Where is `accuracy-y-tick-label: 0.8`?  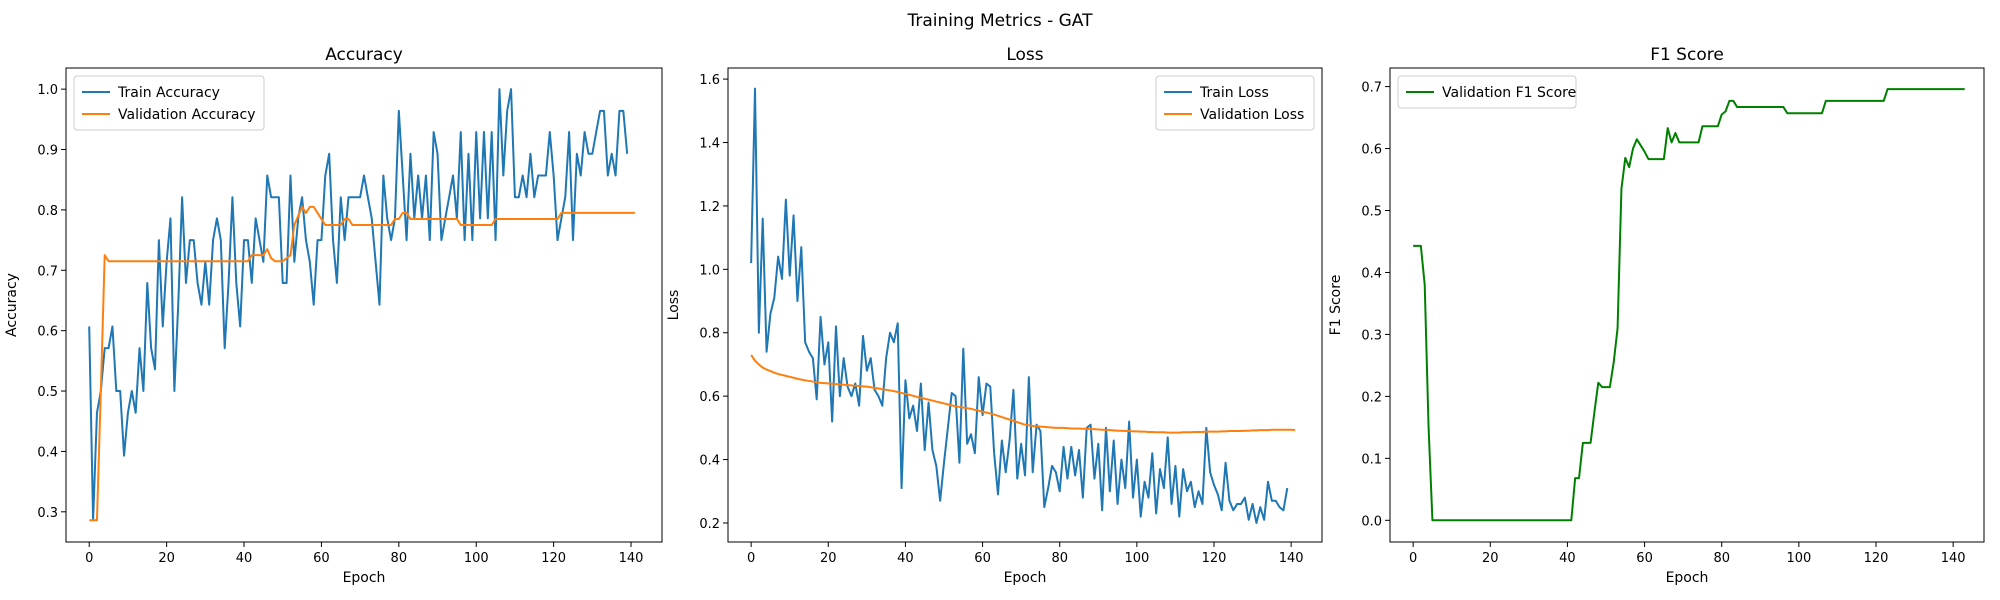 accuracy-y-tick-label: 0.8 is located at coordinates (47, 211).